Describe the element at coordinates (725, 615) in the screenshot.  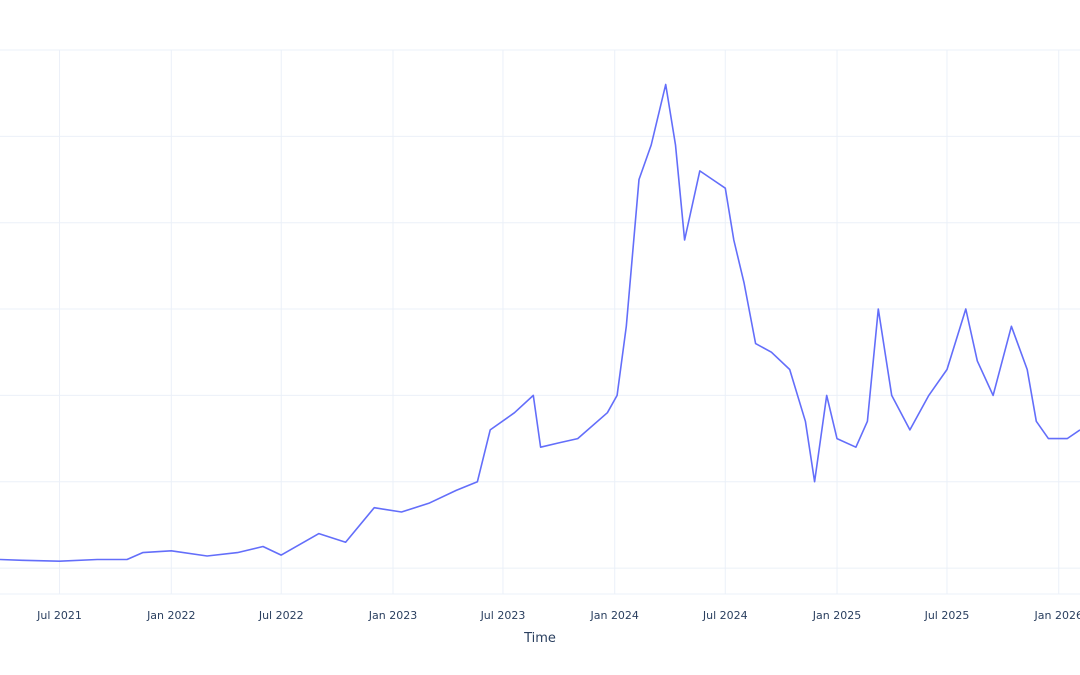
I see `x-tick-label: Jul 2024` at that location.